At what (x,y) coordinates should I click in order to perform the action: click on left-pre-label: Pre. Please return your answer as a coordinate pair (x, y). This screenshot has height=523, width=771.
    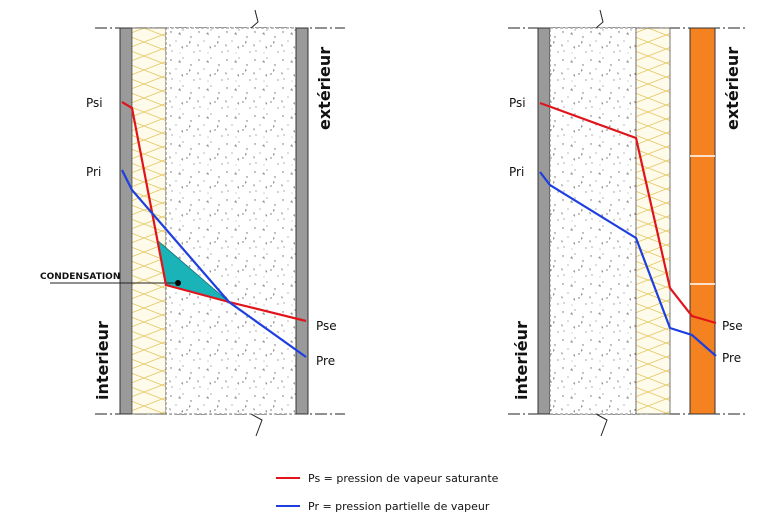
    Looking at the image, I should click on (325, 361).